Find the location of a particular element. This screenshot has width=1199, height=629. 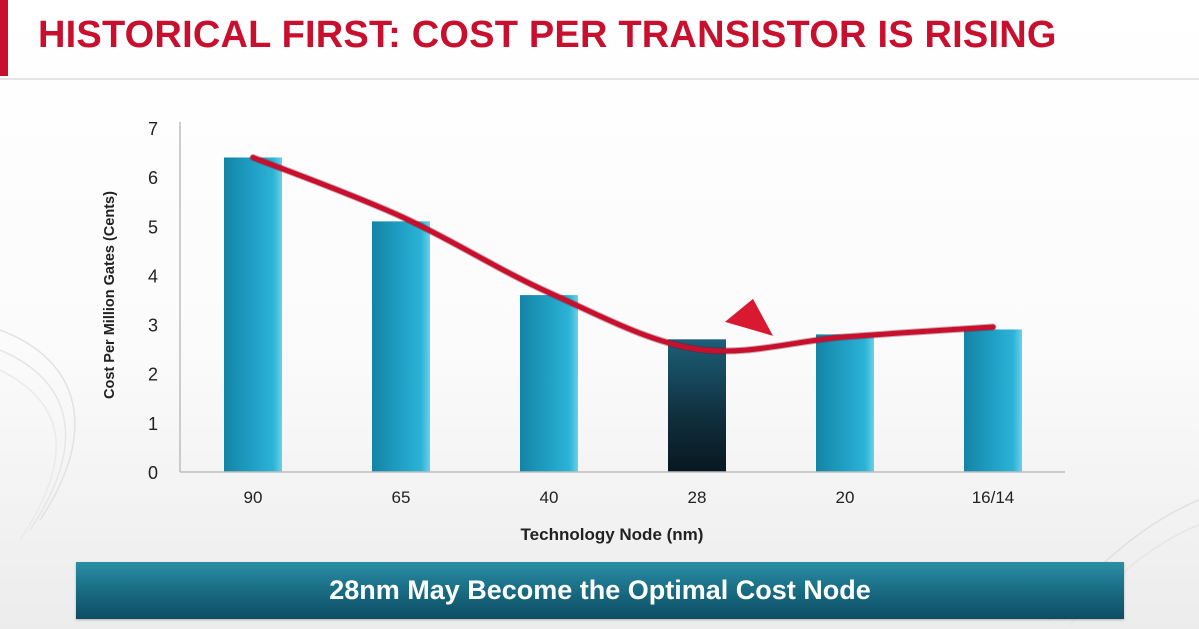

y-tick-label: 7 is located at coordinates (153, 129).